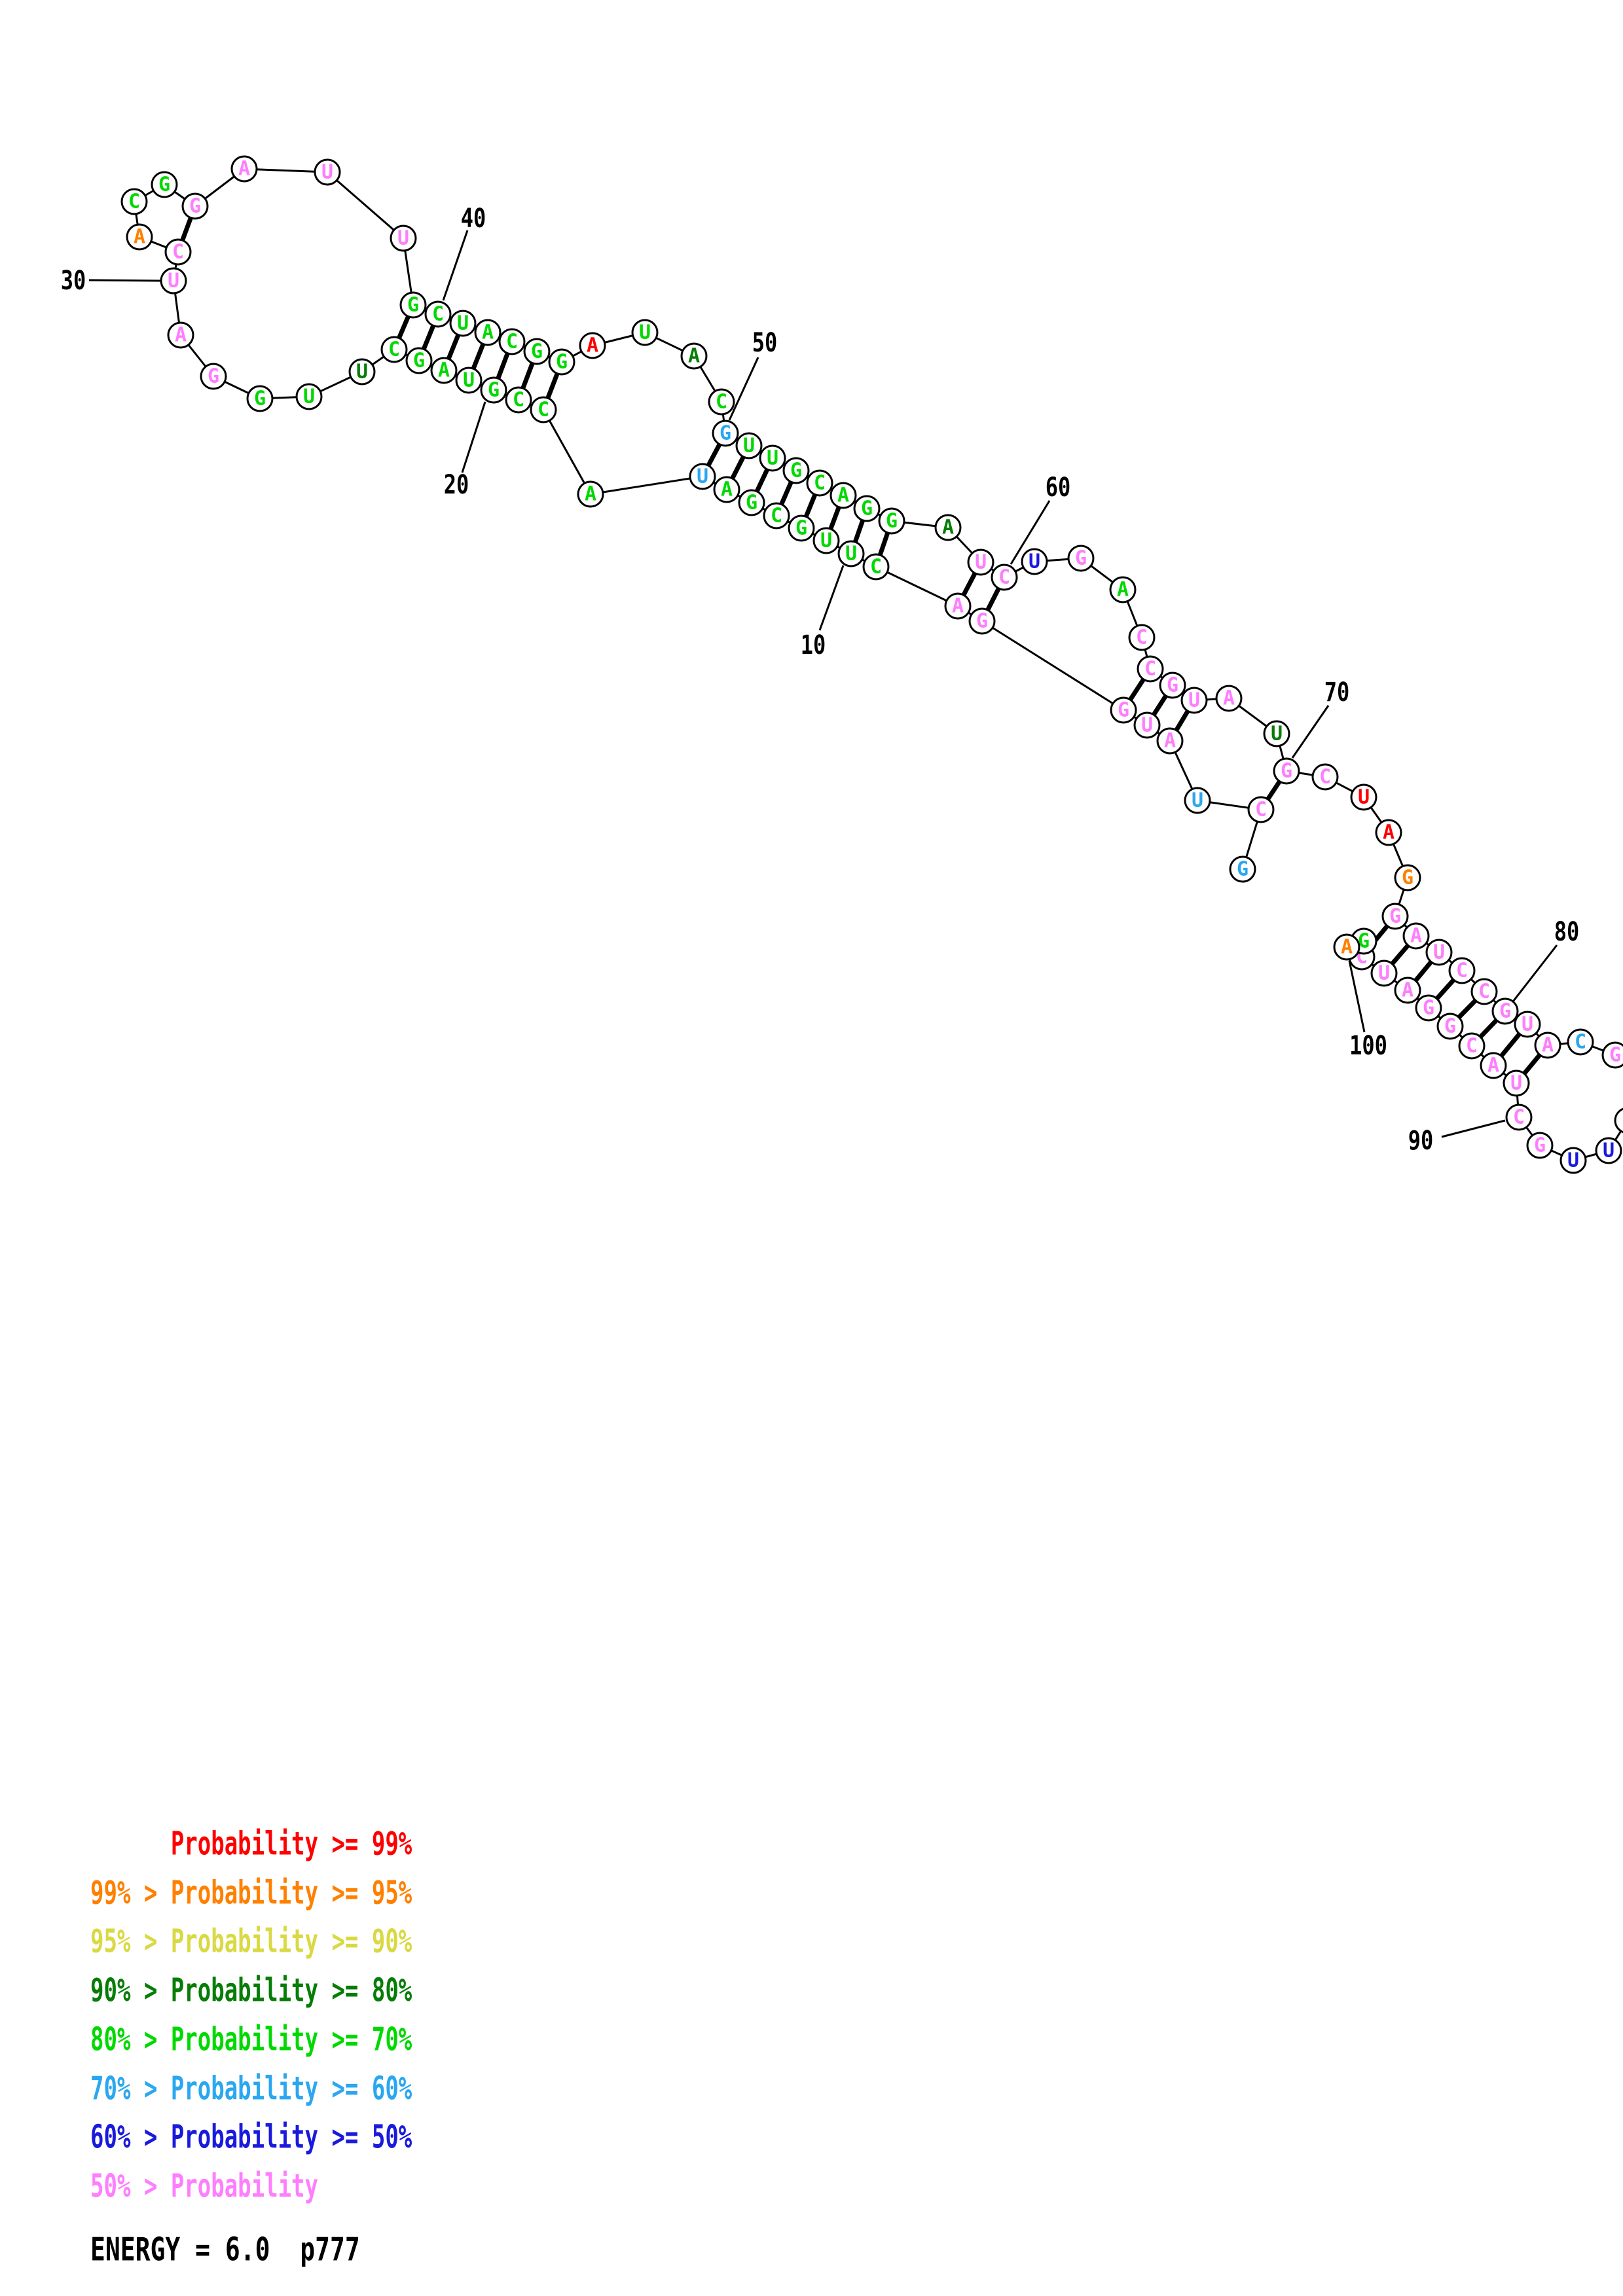 The image size is (1623, 2296). I want to click on position-number-label: 50, so click(765, 342).